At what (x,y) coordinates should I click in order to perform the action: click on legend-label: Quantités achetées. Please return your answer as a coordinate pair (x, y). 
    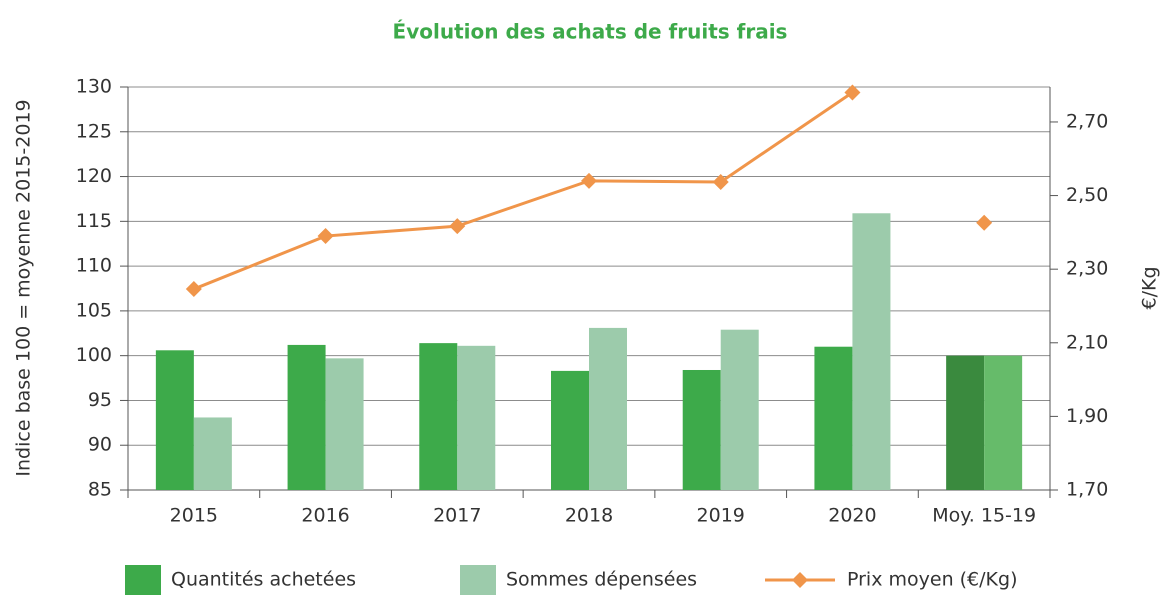
    Looking at the image, I should click on (263, 580).